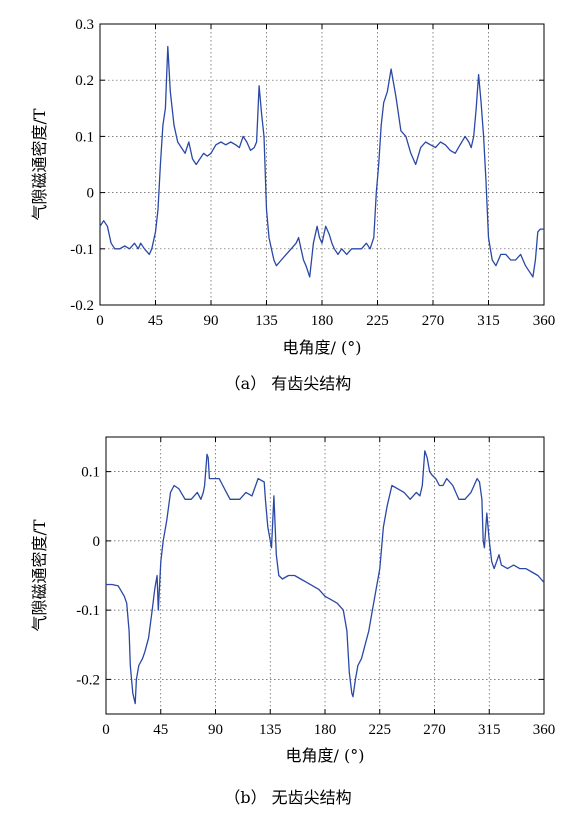  What do you see at coordinates (287, 797) in the screenshot?
I see `figure-caption: （b） 无齿尖结构` at bounding box center [287, 797].